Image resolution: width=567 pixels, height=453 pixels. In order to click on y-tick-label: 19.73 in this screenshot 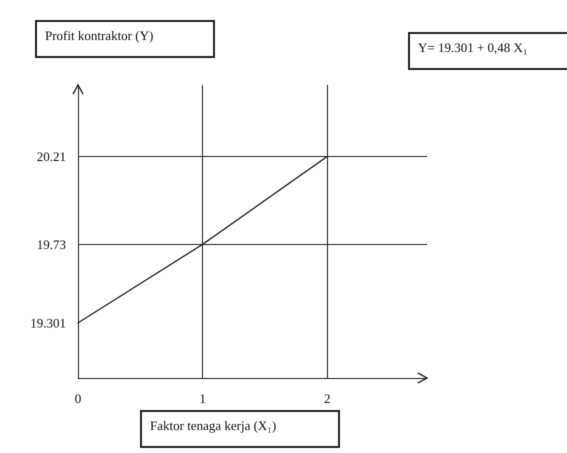, I will do `click(51, 244)`.